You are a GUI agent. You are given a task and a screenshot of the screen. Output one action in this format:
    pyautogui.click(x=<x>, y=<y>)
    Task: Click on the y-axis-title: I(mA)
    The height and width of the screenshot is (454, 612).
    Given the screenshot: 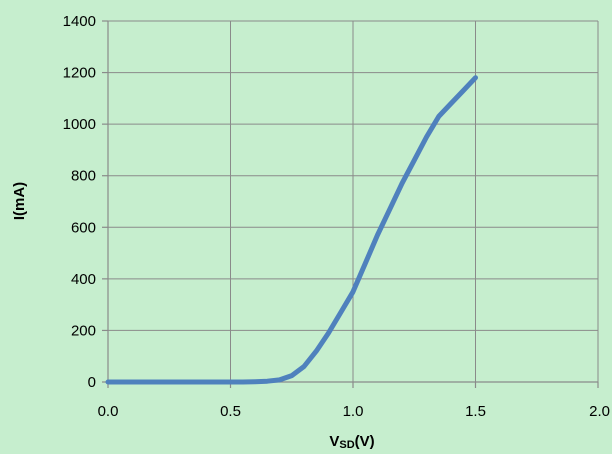 What is the action you would take?
    pyautogui.click(x=19, y=201)
    